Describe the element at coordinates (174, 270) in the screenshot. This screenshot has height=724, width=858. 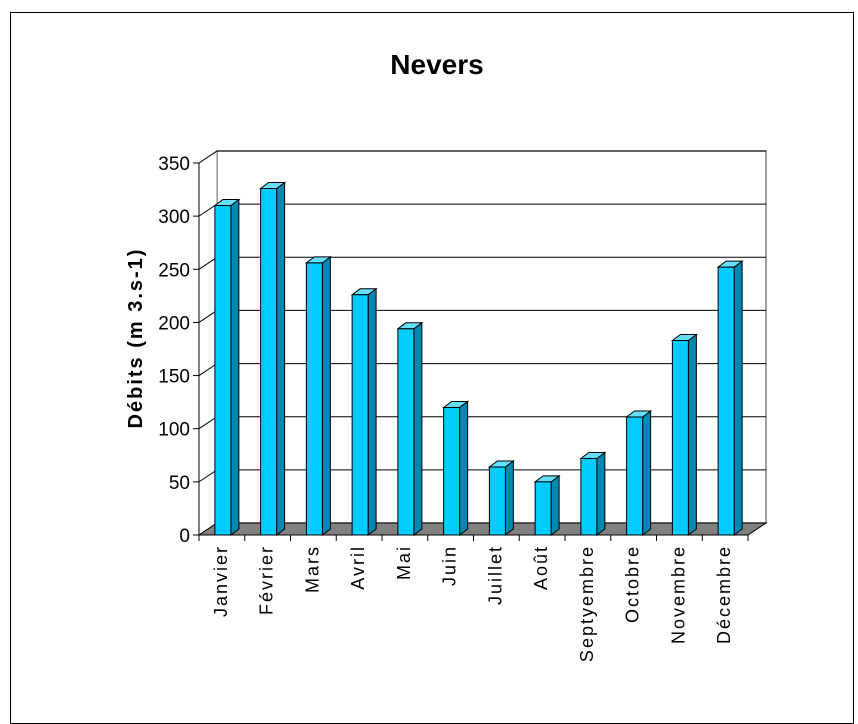
I see `y-tick-label: 250` at that location.